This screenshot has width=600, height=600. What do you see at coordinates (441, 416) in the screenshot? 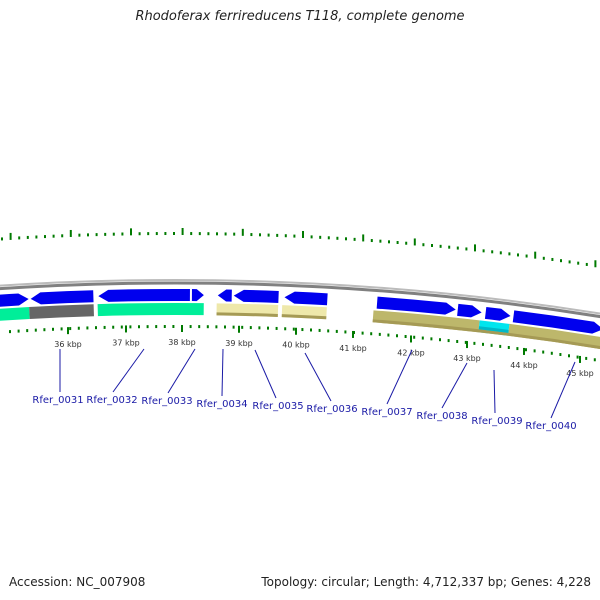
I see `gene-label: Rfer_0038` at bounding box center [441, 416].